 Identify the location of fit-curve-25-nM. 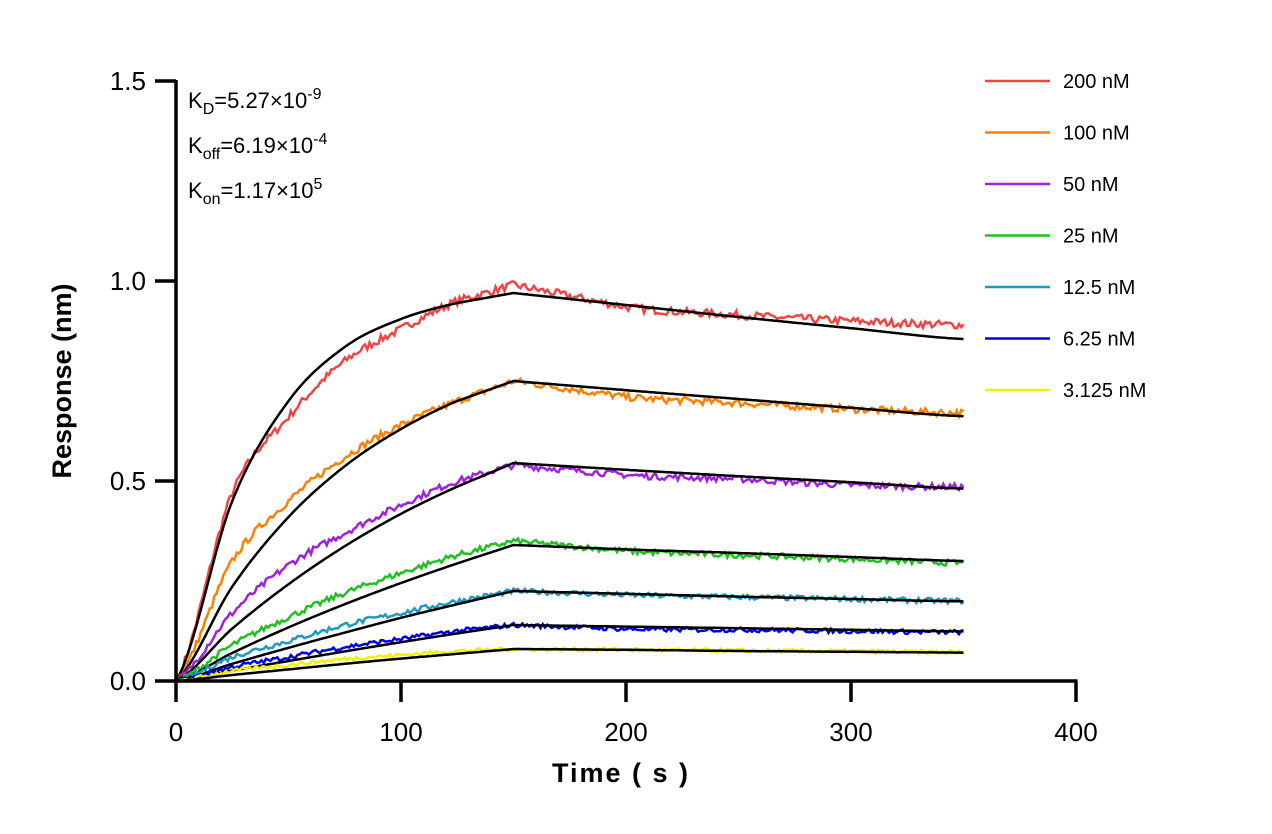
(569, 613).